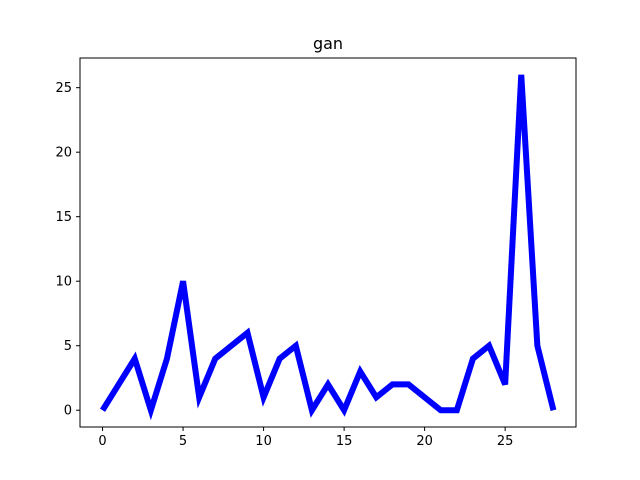  Describe the element at coordinates (102, 441) in the screenshot. I see `x-tick-label: 0` at that location.